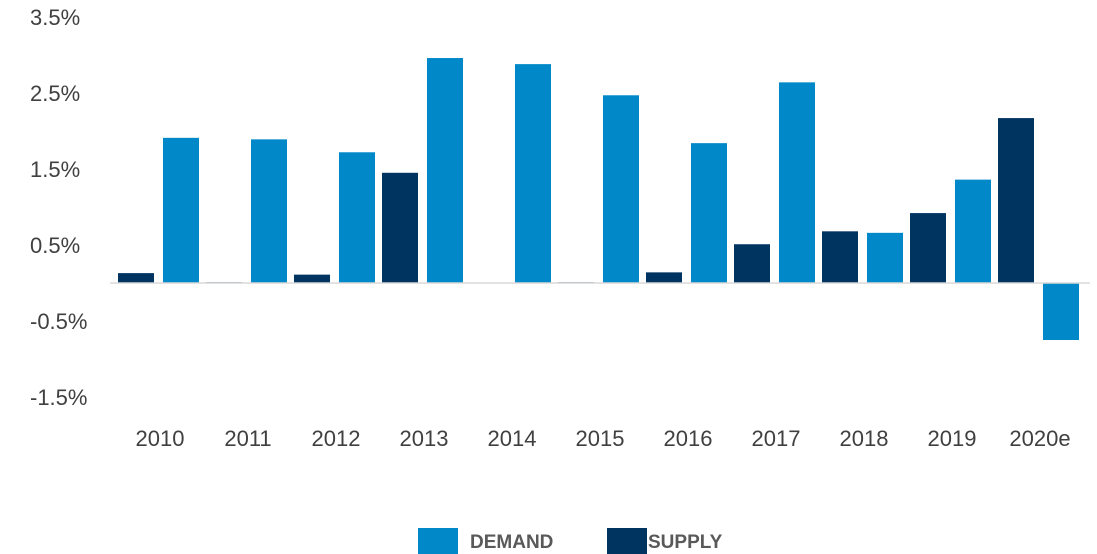 This screenshot has width=1097, height=554. Describe the element at coordinates (424, 438) in the screenshot. I see `x-tick-label: 2013` at that location.